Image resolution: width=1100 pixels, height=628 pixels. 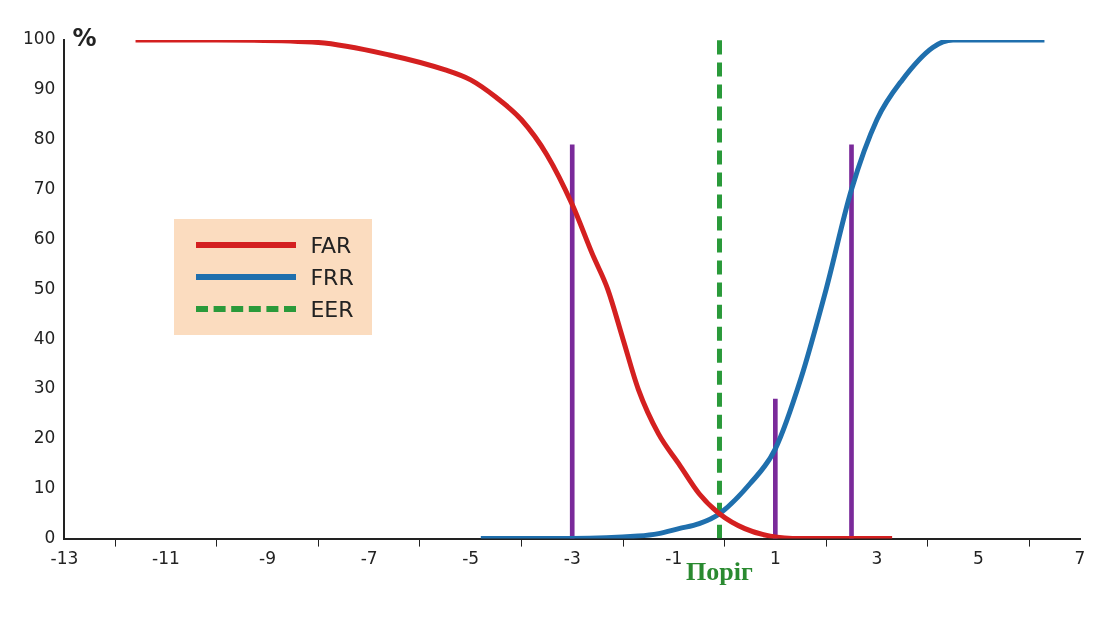 I want to click on y-tick-label: 0, so click(x=50, y=537).